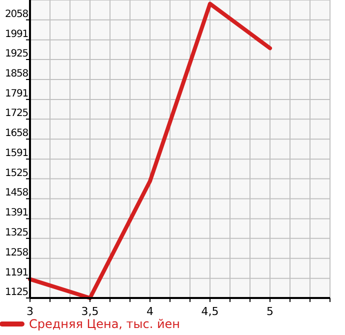 The height and width of the screenshot is (335, 345). Describe the element at coordinates (104, 324) in the screenshot. I see `legend-label: Средняя Цена, тыс. йен` at that location.